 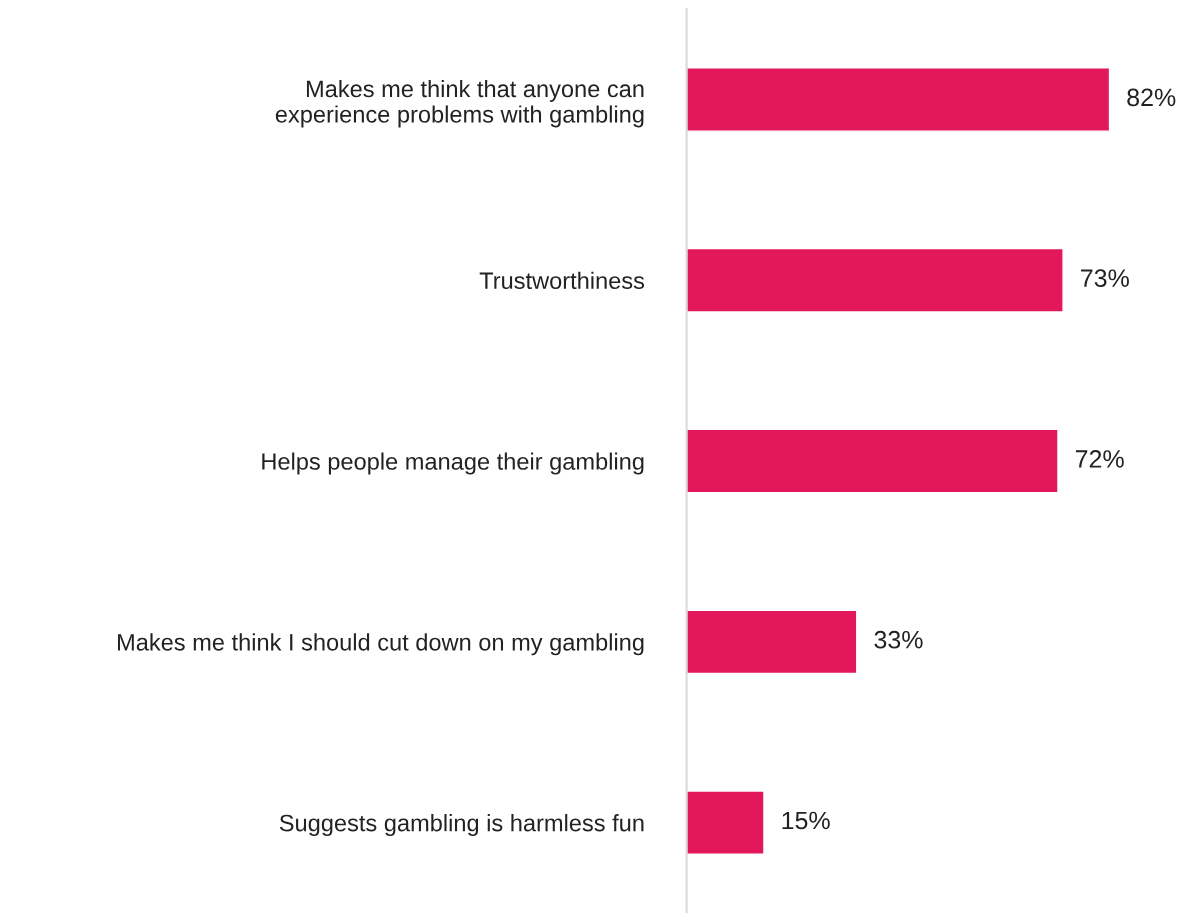 What do you see at coordinates (806, 820) in the screenshot?
I see `data-label: 15%` at bounding box center [806, 820].